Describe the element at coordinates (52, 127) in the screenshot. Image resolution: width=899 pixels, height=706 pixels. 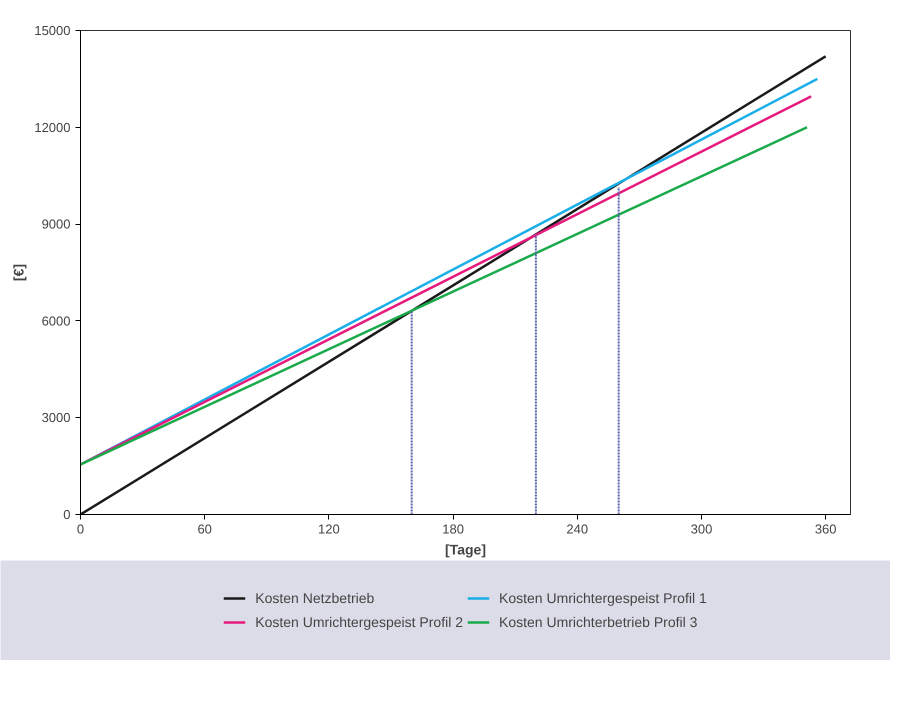
I see `y-tick-label: 12000` at that location.